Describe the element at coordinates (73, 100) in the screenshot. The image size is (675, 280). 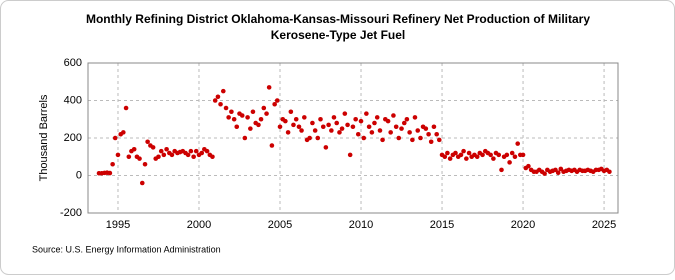
I see `y-tick-label: 400` at that location.